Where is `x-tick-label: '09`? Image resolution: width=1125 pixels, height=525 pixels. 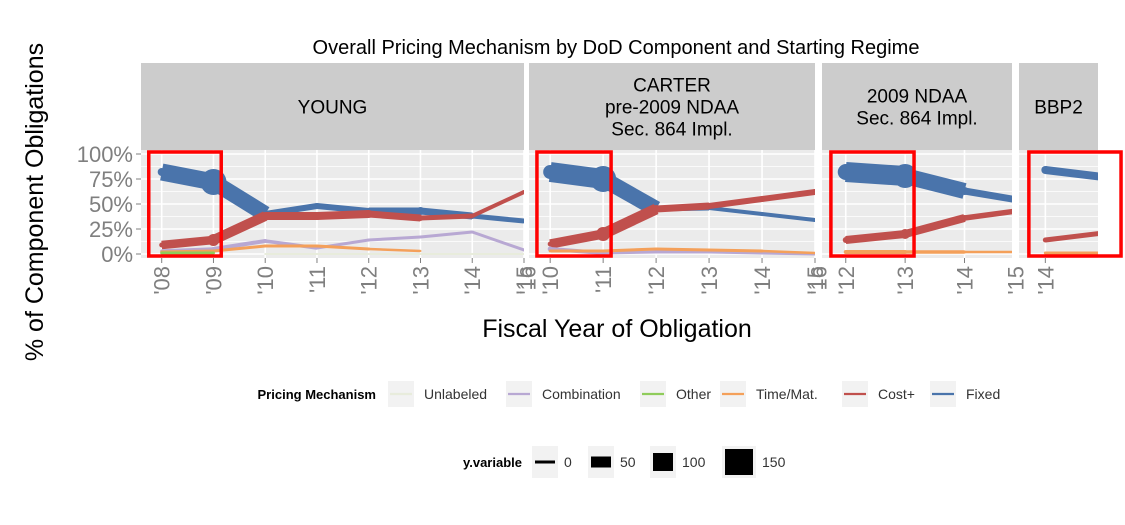
x-tick-label: '09 is located at coordinates (213, 280).